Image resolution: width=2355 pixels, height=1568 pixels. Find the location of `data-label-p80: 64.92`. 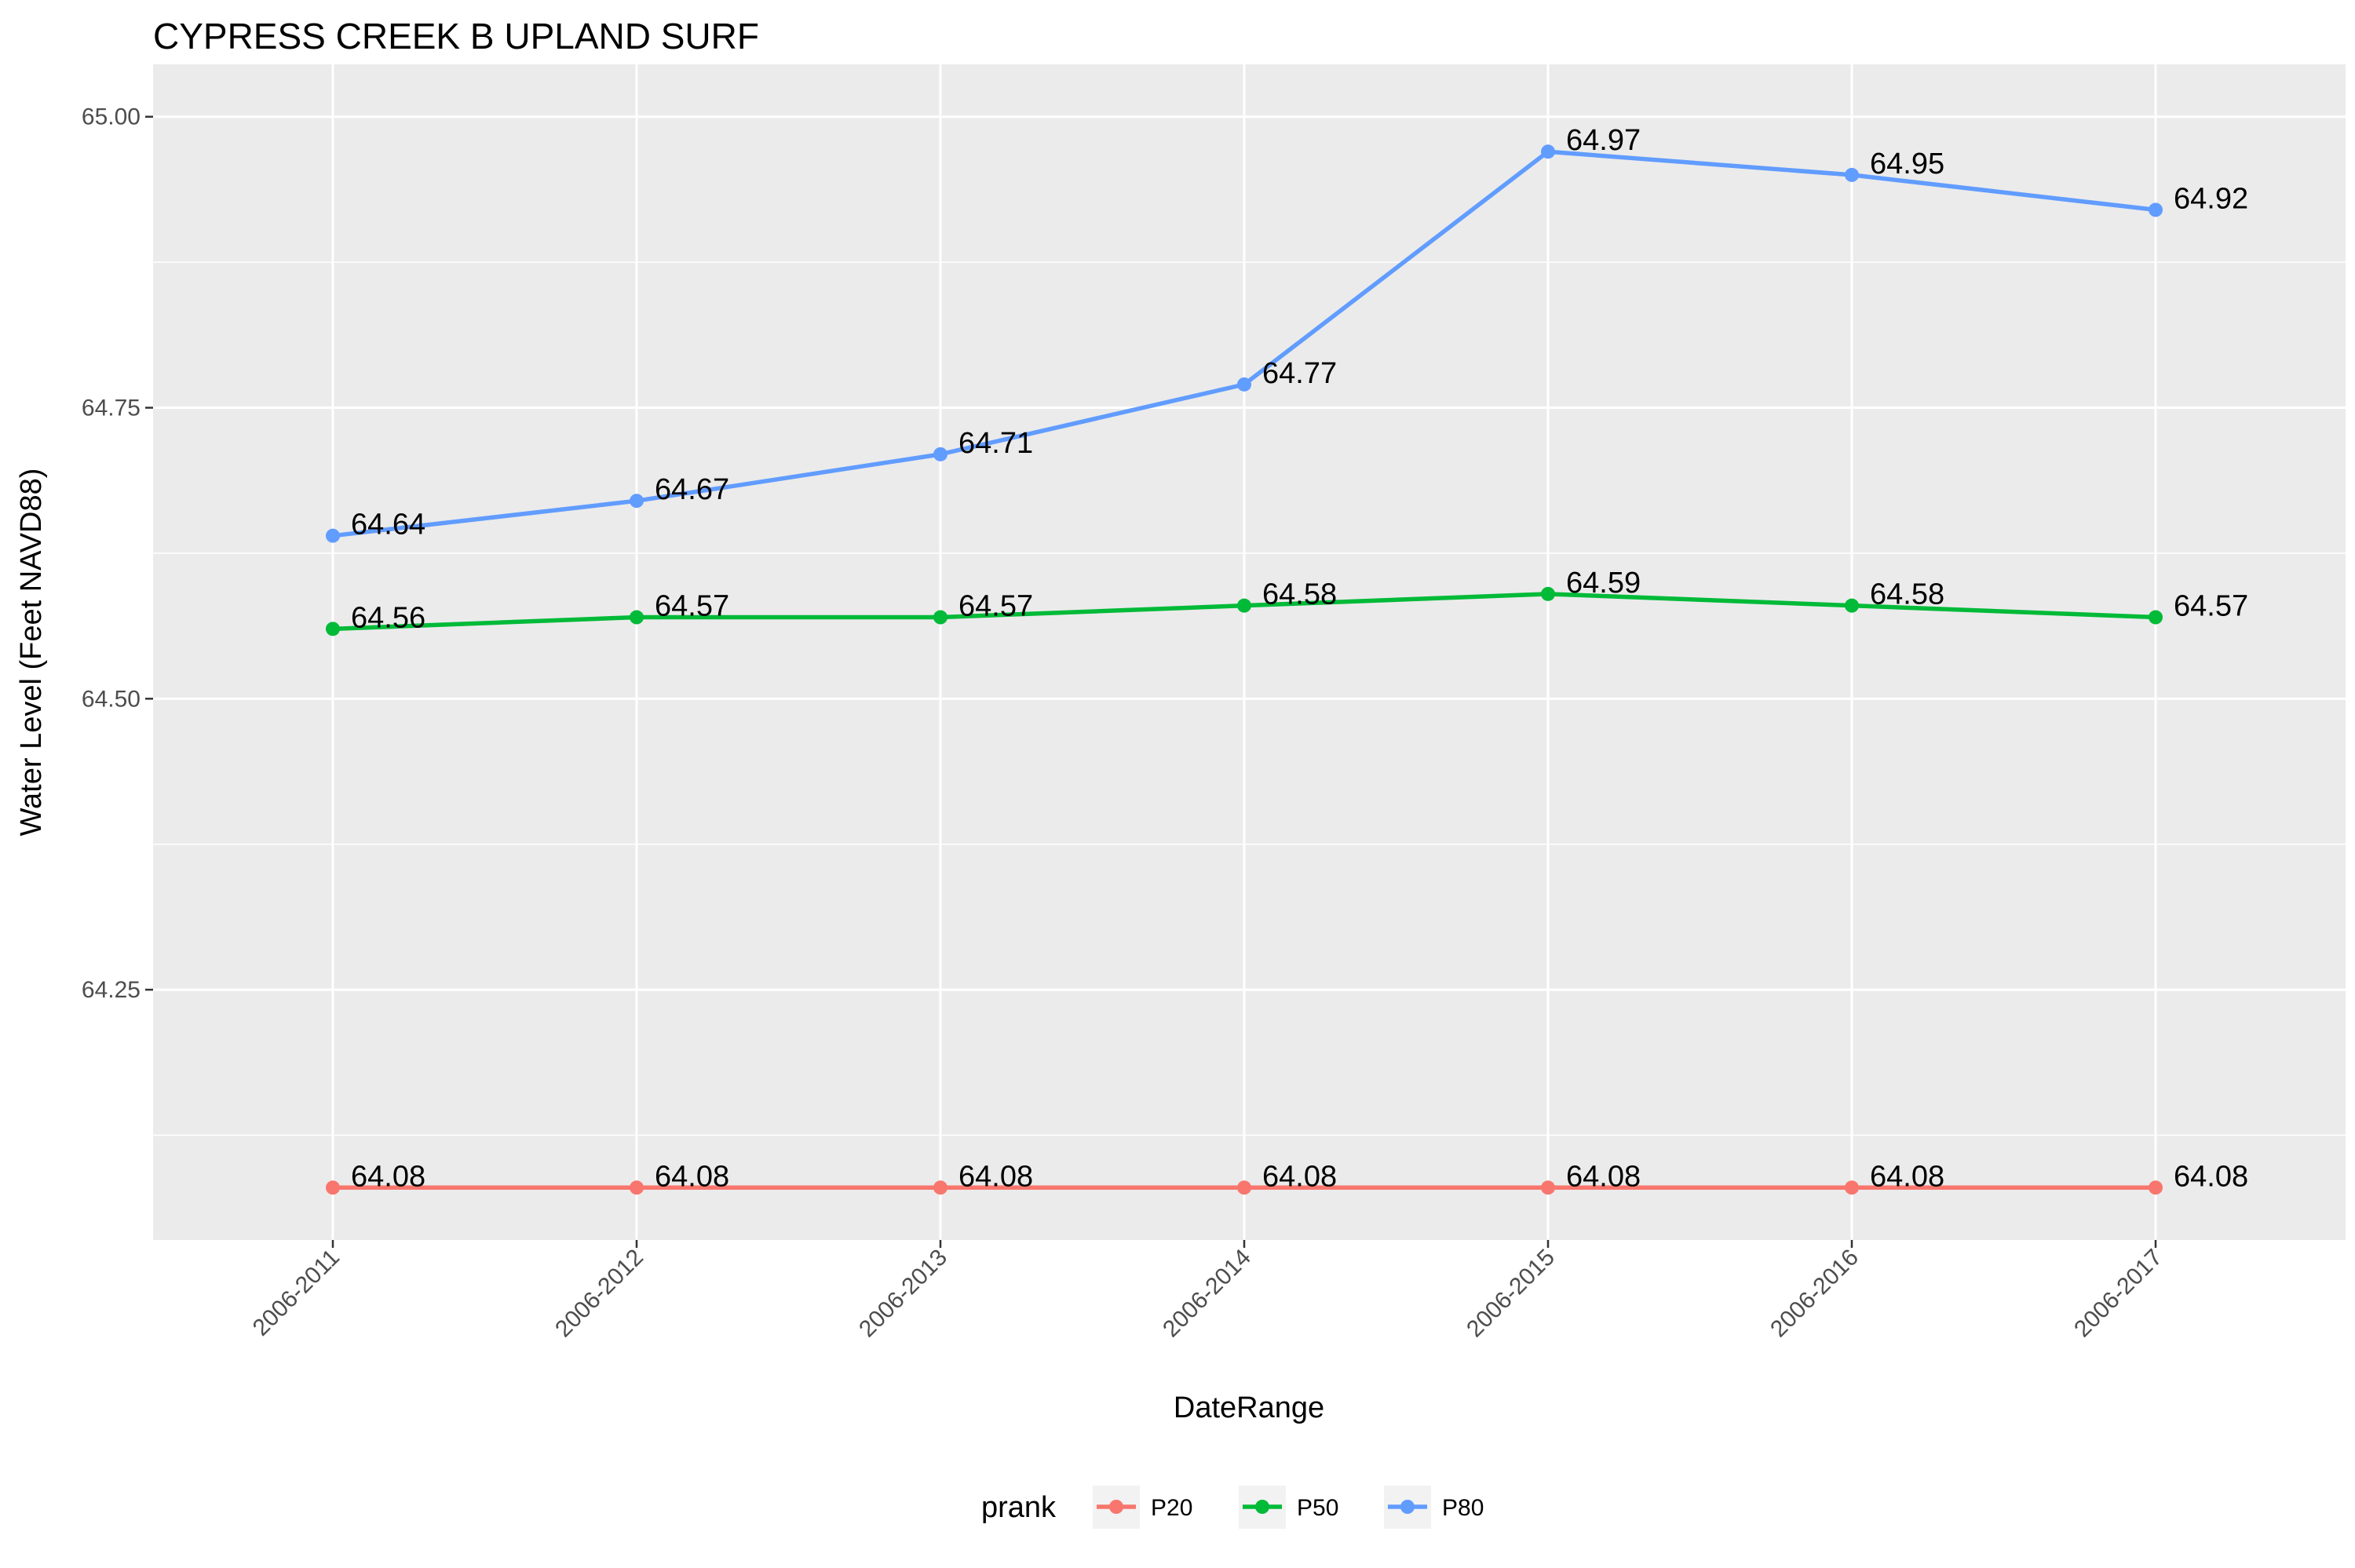

data-label-p80: 64.92 is located at coordinates (2211, 198).